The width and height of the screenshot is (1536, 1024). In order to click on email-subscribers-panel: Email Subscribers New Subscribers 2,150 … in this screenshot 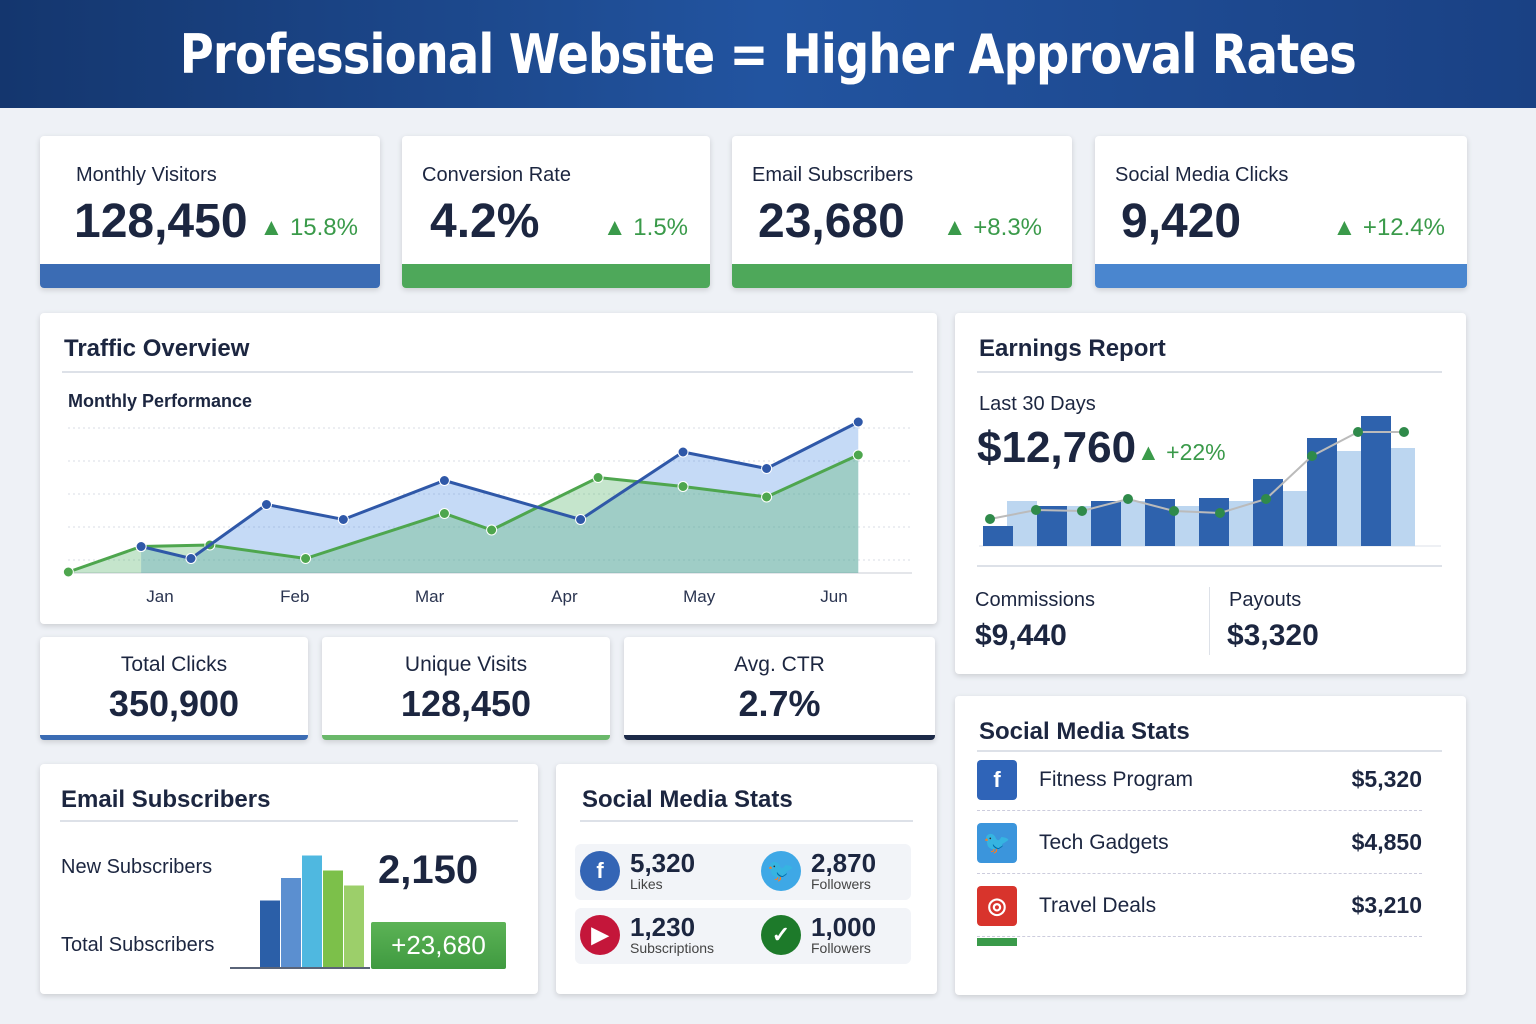, I will do `click(289, 879)`.